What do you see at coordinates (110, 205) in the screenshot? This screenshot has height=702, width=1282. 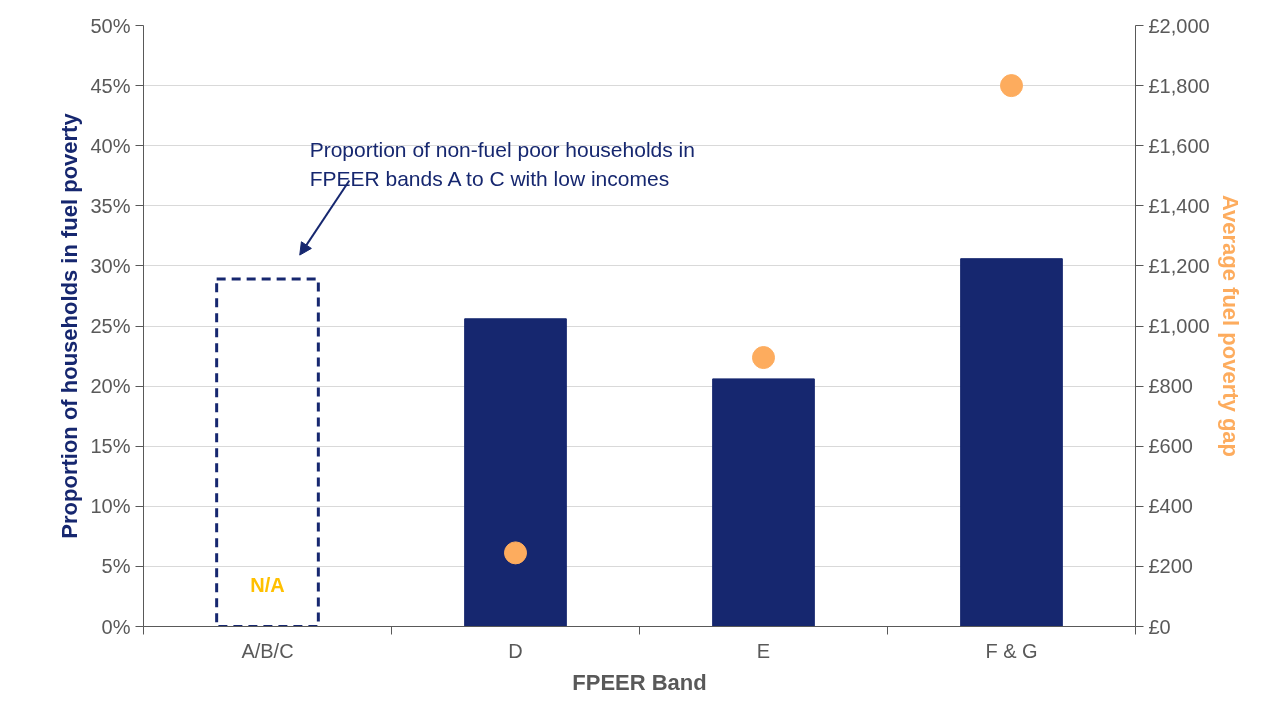 I see `y-tick-label: 35%` at bounding box center [110, 205].